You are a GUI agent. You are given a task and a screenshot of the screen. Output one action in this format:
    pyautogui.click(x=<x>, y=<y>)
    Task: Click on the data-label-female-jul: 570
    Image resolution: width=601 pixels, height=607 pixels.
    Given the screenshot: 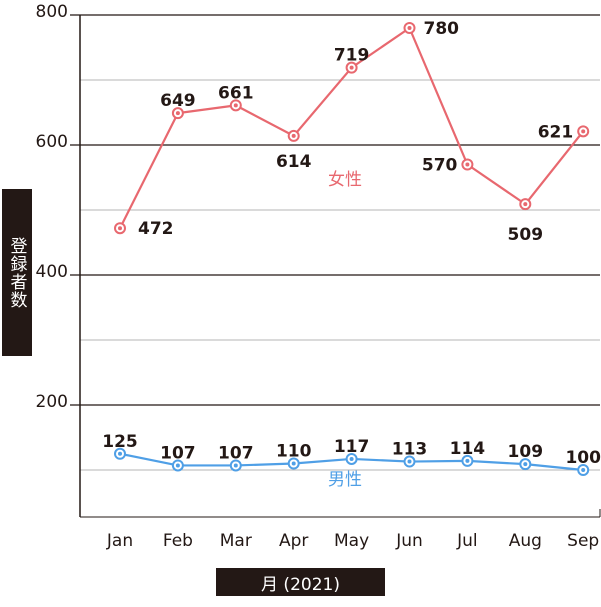 What is the action you would take?
    pyautogui.click(x=440, y=166)
    